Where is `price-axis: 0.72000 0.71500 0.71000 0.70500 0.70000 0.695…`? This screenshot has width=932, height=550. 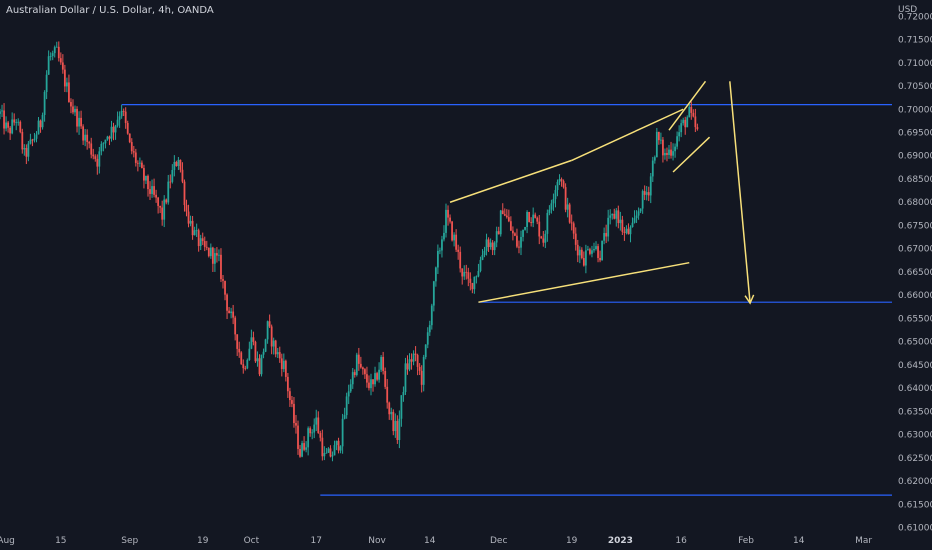 price-axis: 0.72000 0.71500 0.71000 0.70500 0.70000 0.695… is located at coordinates (915, 272).